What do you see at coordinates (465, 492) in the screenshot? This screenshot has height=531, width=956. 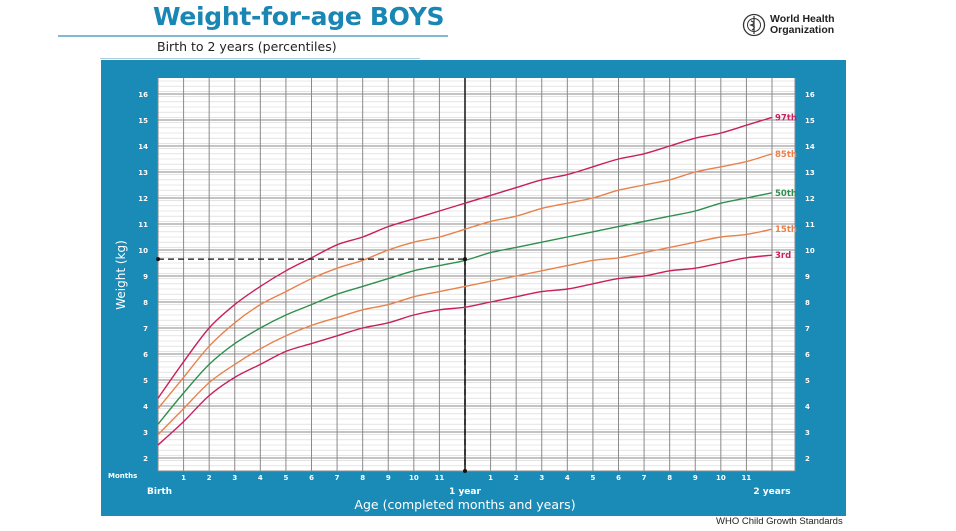 I see `x-milestone-1-year: 1 year` at bounding box center [465, 492].